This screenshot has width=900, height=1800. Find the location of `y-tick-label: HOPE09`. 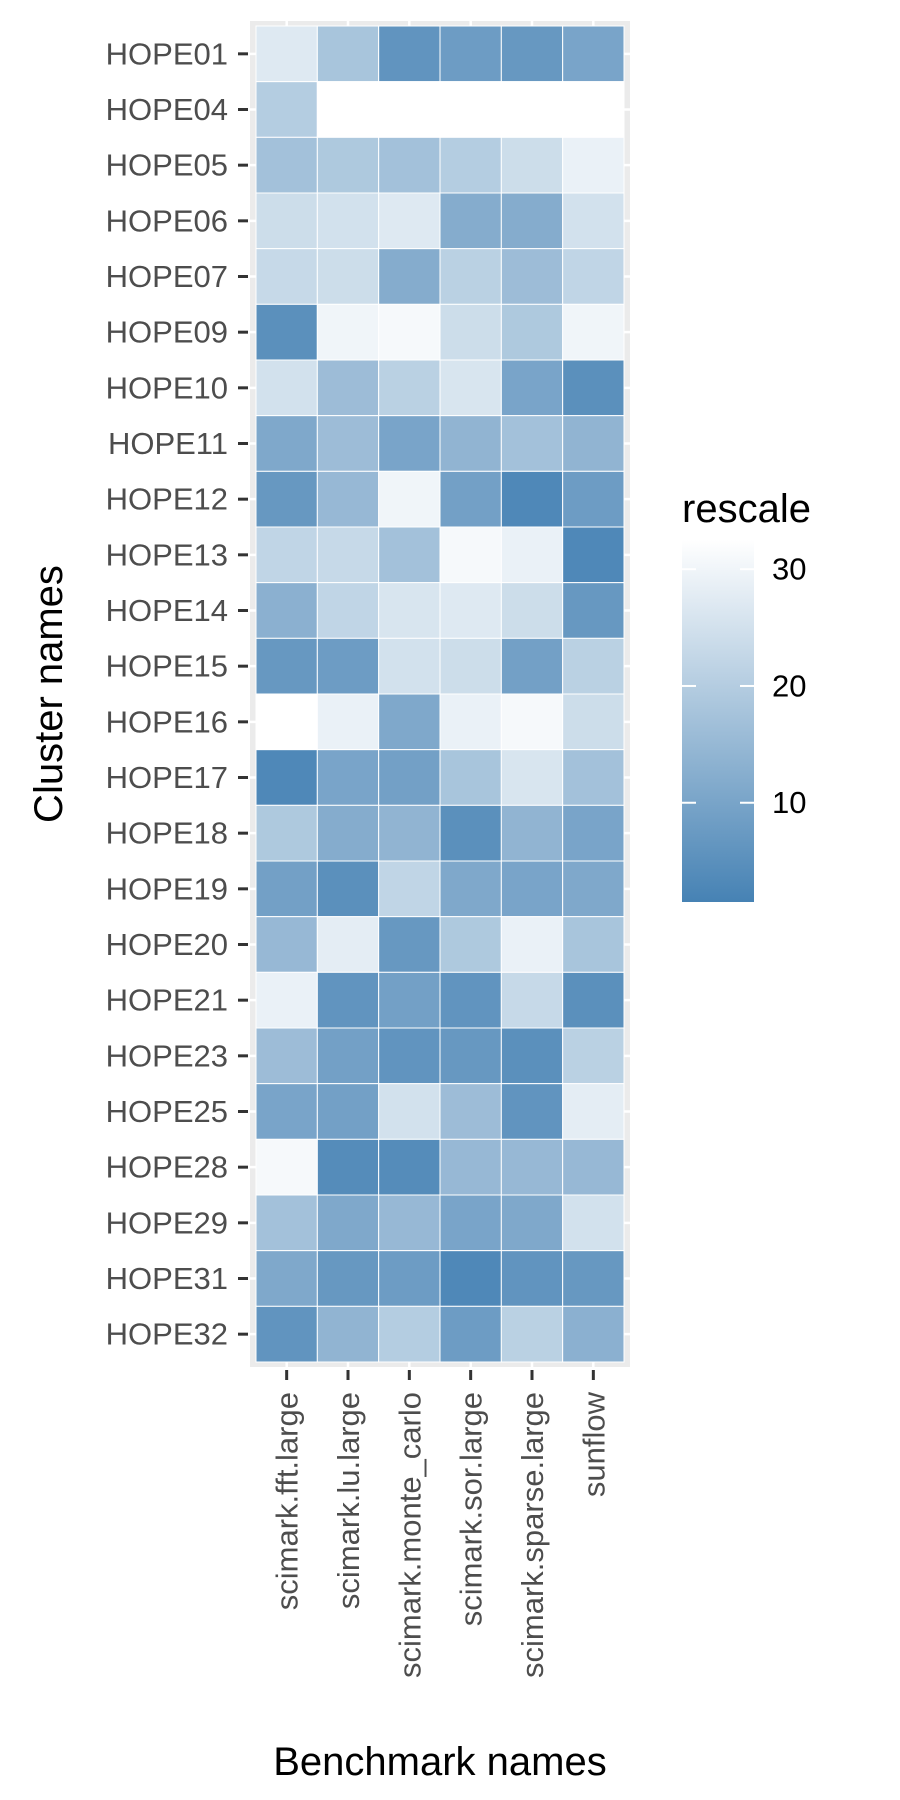

y-tick-label: HOPE09 is located at coordinates (167, 332).